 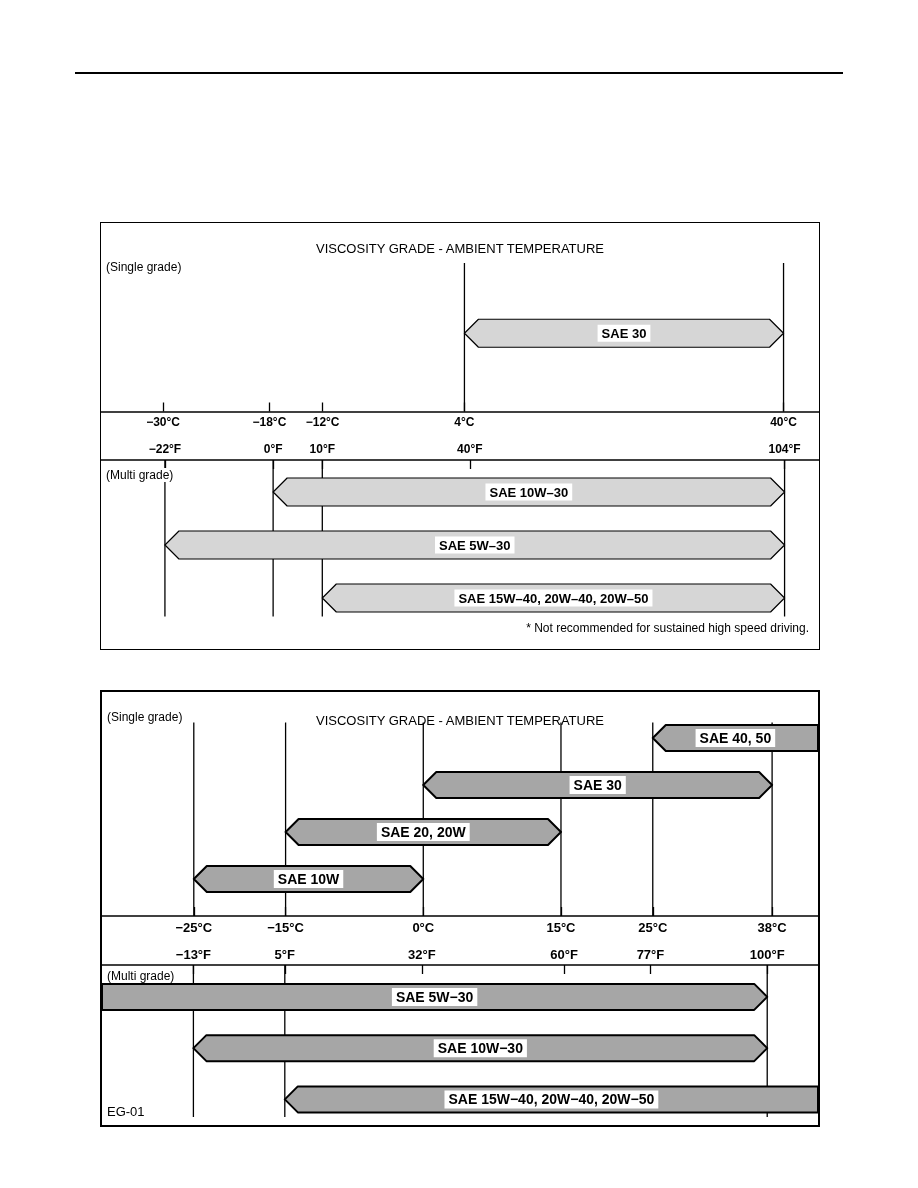 What do you see at coordinates (464, 421) in the screenshot?
I see `x-tick-label: 4°C` at bounding box center [464, 421].